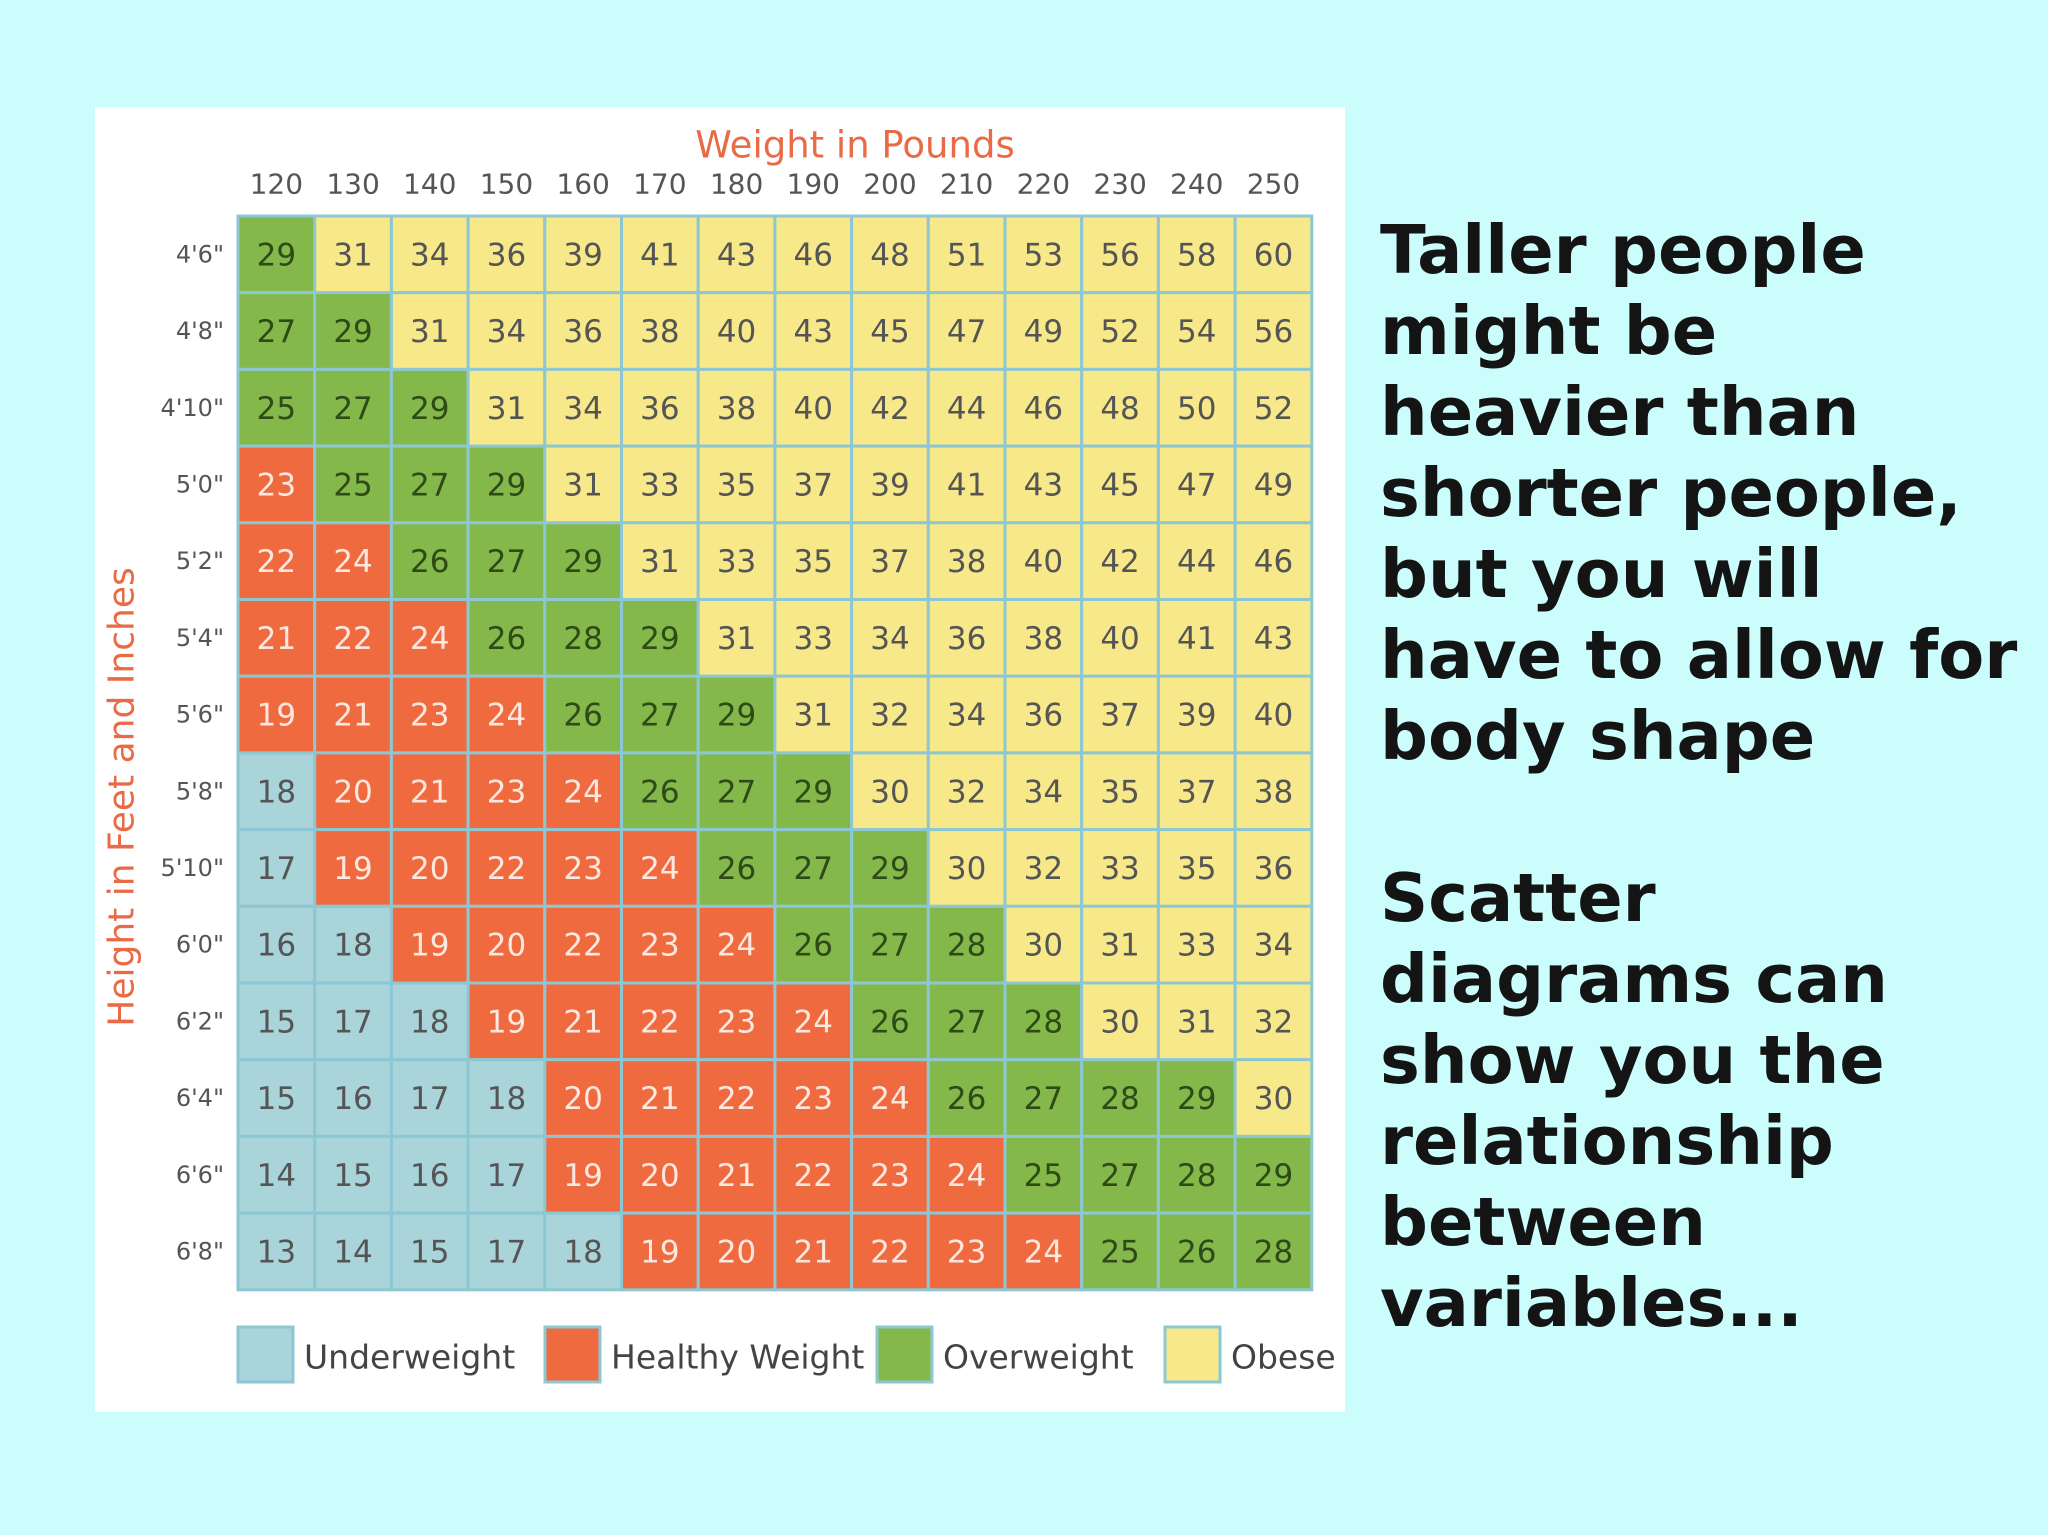 The image size is (2048, 1535). What do you see at coordinates (966, 184) in the screenshot?
I see `x-tick-label: 210` at bounding box center [966, 184].